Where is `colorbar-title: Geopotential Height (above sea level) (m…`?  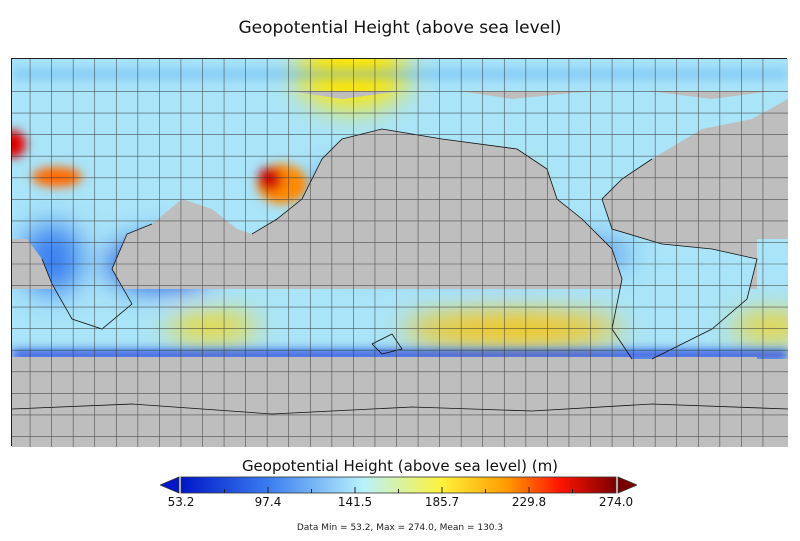 colorbar-title: Geopotential Height (above sea level) (m… is located at coordinates (400, 466).